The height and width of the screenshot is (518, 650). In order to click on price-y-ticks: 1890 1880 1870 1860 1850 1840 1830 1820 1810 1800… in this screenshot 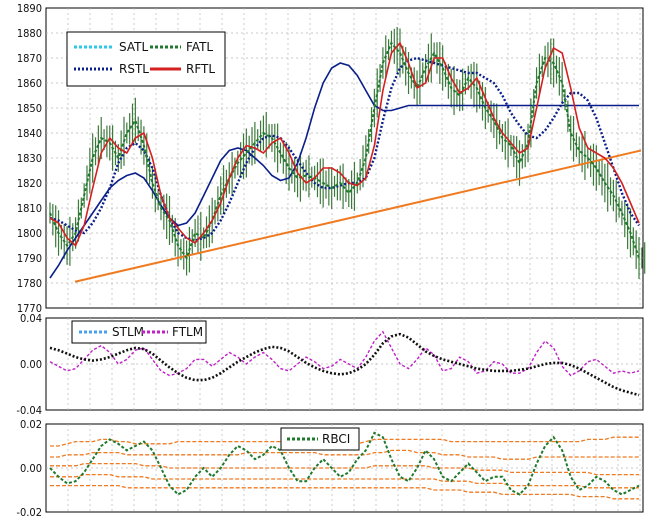, I will do `click(29, 158)`.